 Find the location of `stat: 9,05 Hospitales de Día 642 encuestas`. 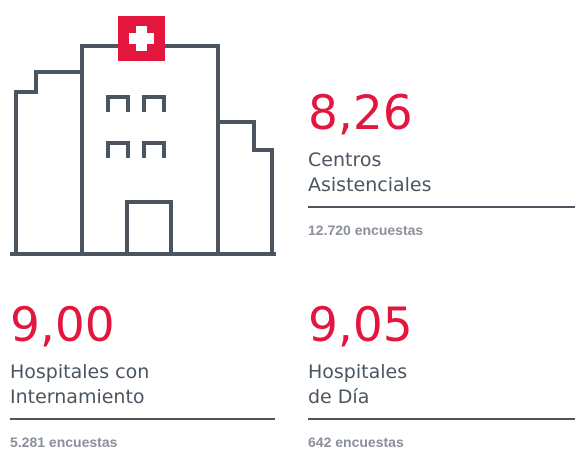

stat: 9,05 Hospitales de Día 642 encuestas is located at coordinates (441, 375).